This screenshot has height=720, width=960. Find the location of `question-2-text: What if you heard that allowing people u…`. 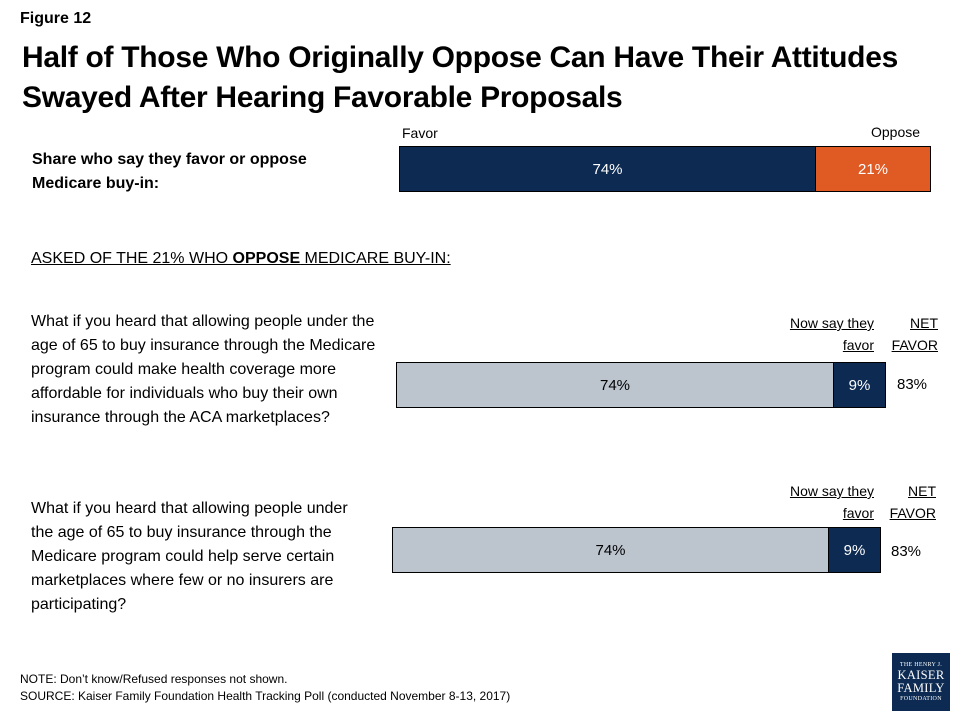

question-2-text: What if you heard that allowing people u… is located at coordinates (203, 369).